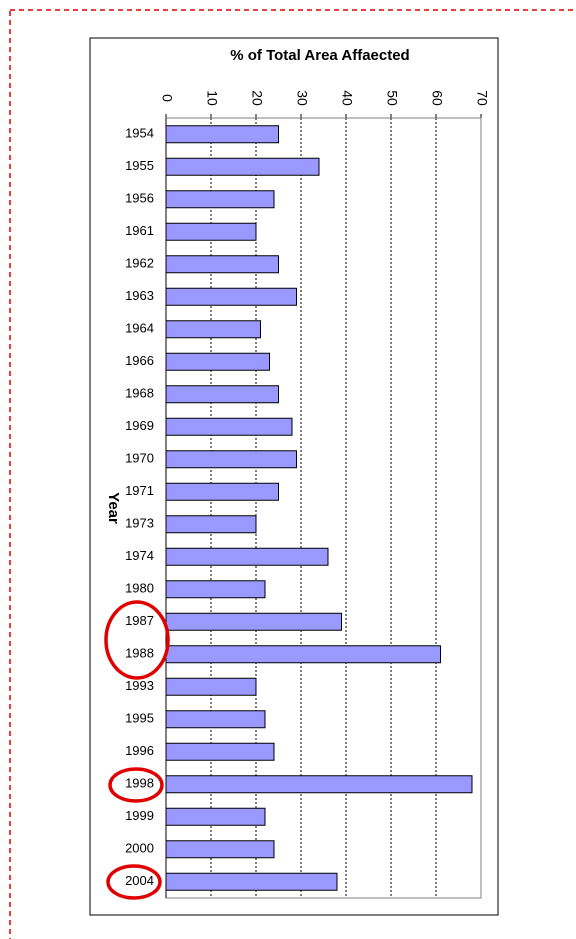 The width and height of the screenshot is (576, 939). Describe the element at coordinates (139, 490) in the screenshot. I see `y-tick-label: 1971` at that location.